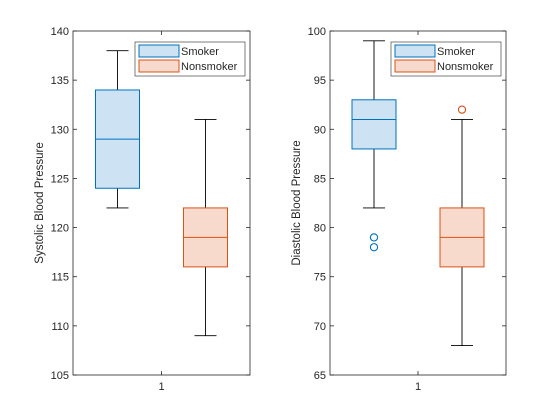 The width and height of the screenshot is (560, 420). What do you see at coordinates (60, 229) in the screenshot?
I see `y-tick-label: 120` at bounding box center [60, 229].